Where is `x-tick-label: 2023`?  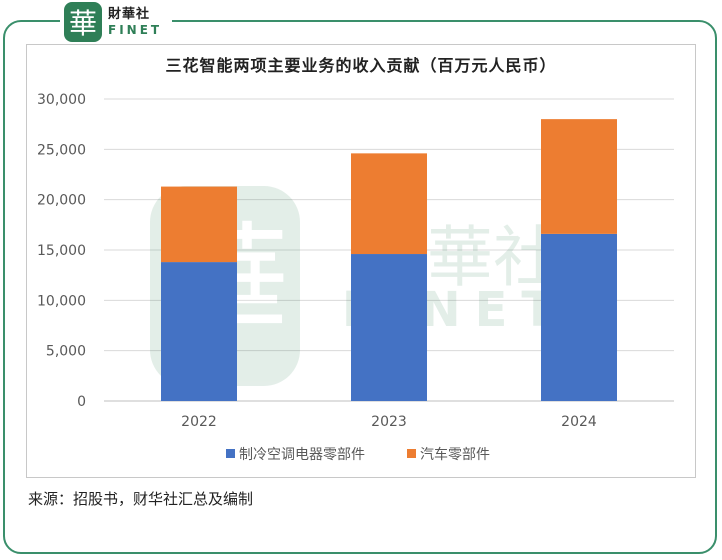
x-tick-label: 2023 is located at coordinates (389, 422).